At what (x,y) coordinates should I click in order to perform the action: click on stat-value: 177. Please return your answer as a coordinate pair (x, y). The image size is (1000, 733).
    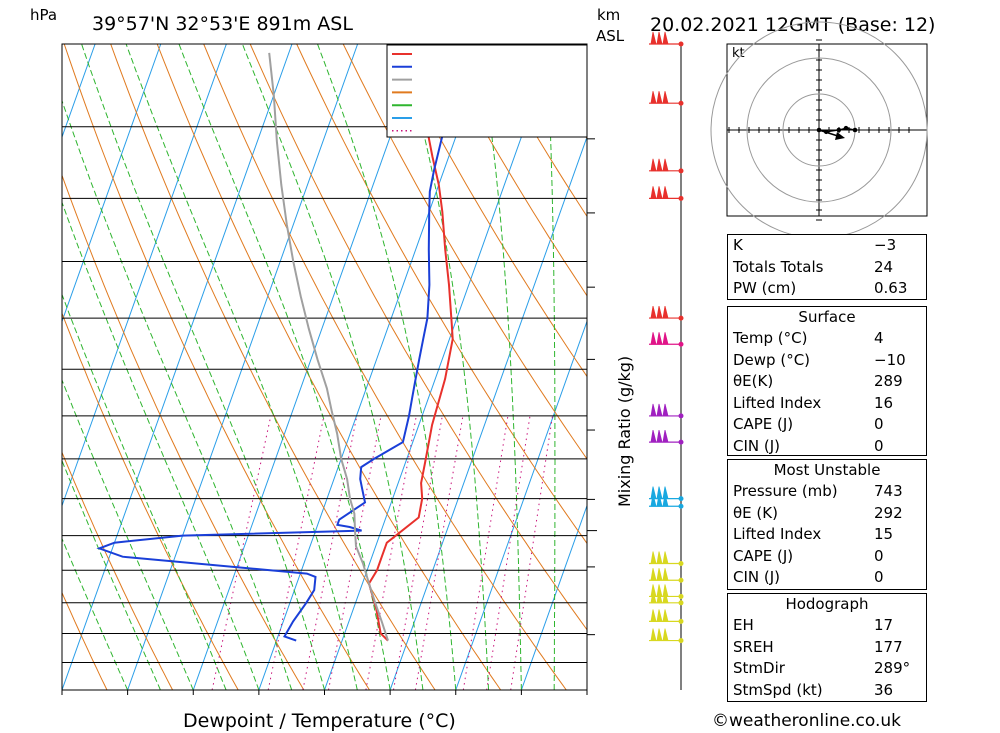
    Looking at the image, I should click on (888, 646).